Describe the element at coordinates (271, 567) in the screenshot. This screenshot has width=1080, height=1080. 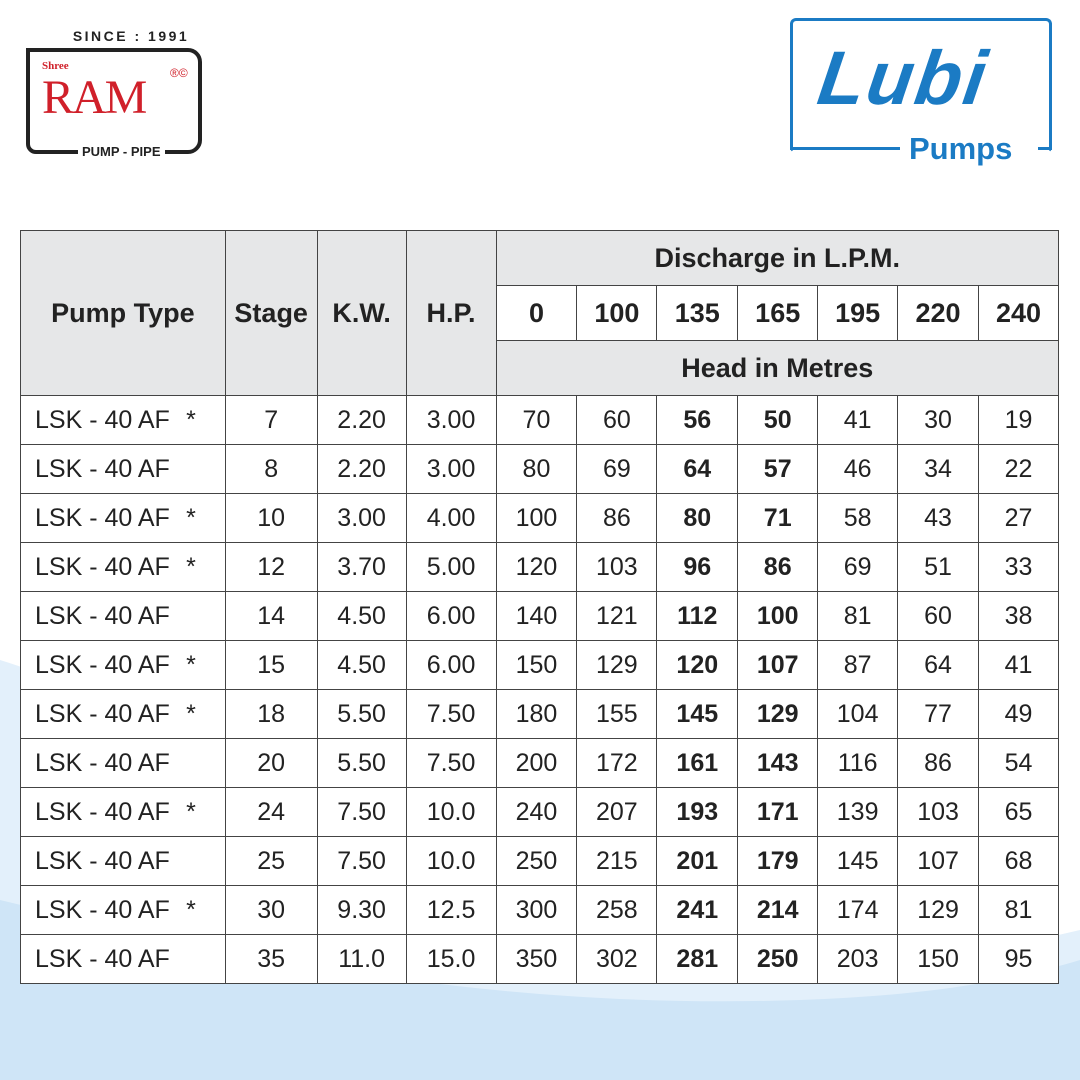
I see `stage-cell: 12` at that location.